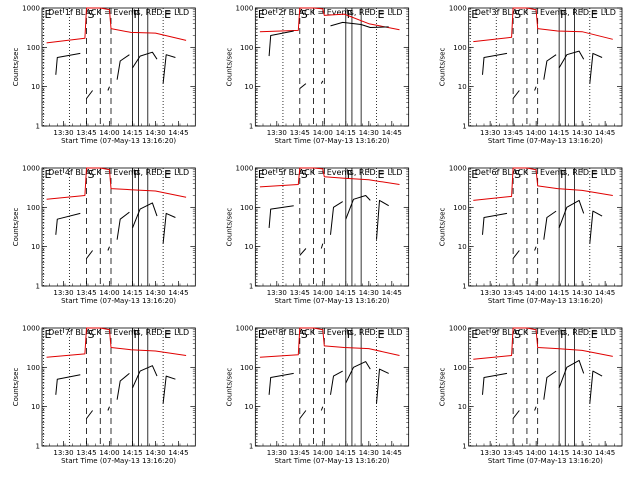 This screenshot has width=640, height=480. What do you see at coordinates (118, 12) in the screenshot?
I see `panel-title: Det 1f BLACK = Events, RED = LLD` at bounding box center [118, 12].